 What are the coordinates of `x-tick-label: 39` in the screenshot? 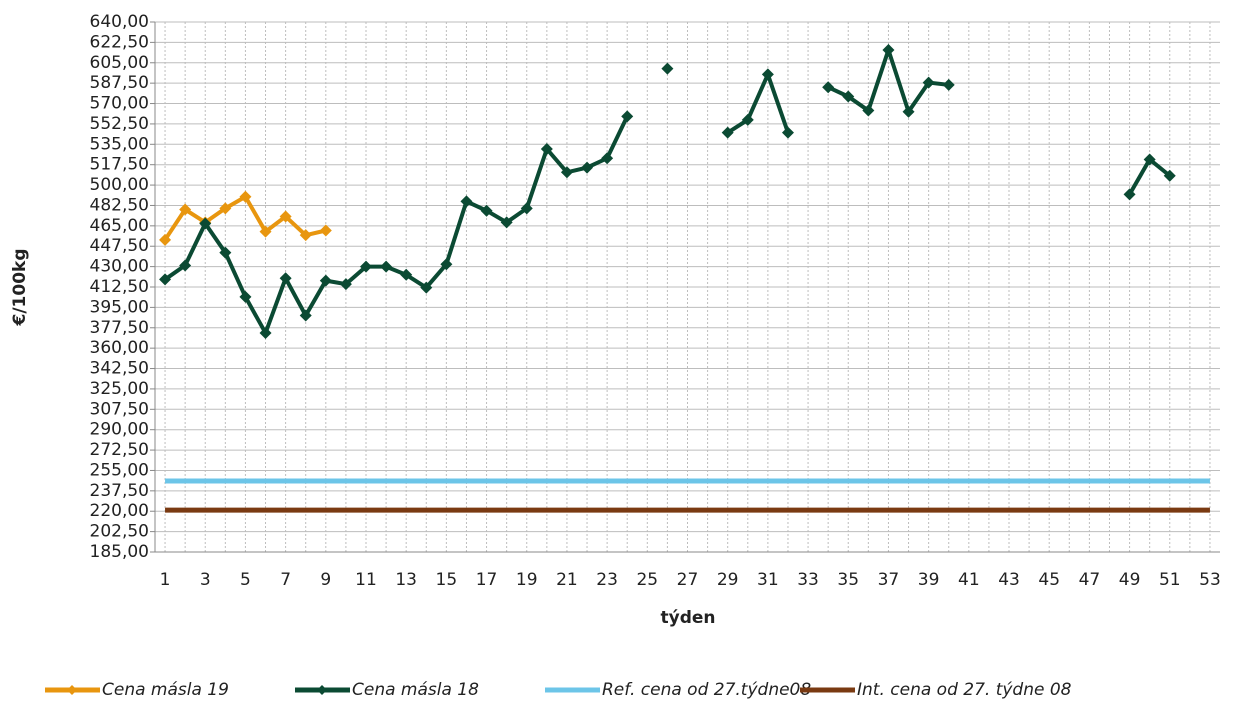 It's located at (929, 580).